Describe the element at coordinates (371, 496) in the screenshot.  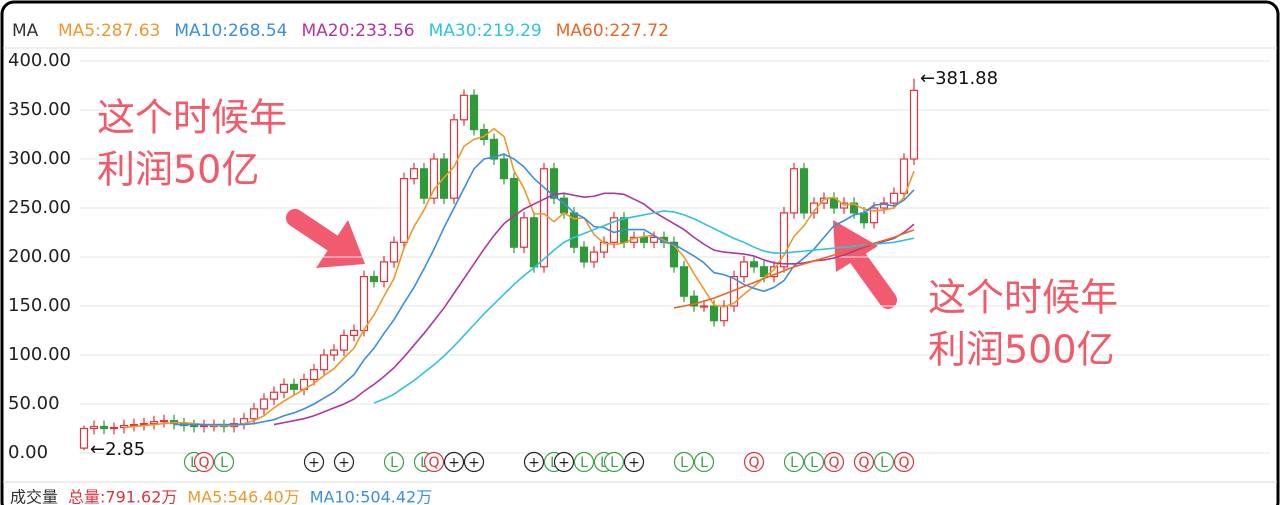
I see `volume-header: MA10:504.42万` at that location.